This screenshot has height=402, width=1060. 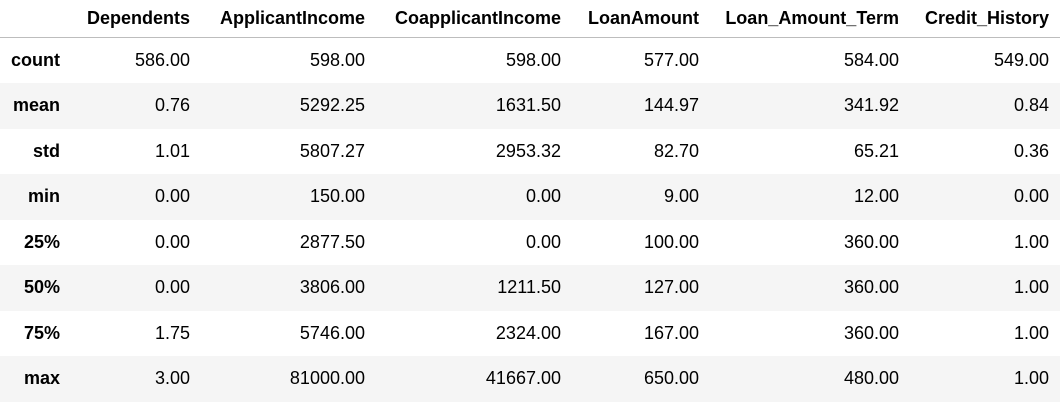 What do you see at coordinates (871, 378) in the screenshot?
I see `table-cell: 480.00` at bounding box center [871, 378].